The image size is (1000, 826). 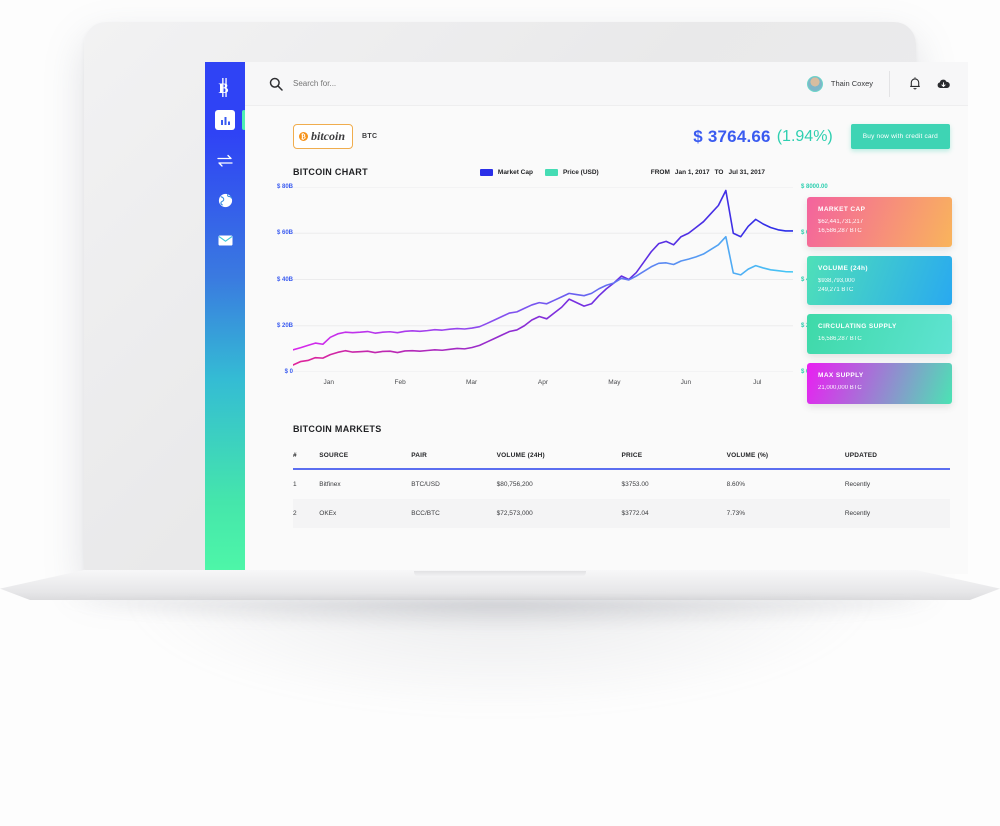 I want to click on globe-icon, so click(x=225, y=200).